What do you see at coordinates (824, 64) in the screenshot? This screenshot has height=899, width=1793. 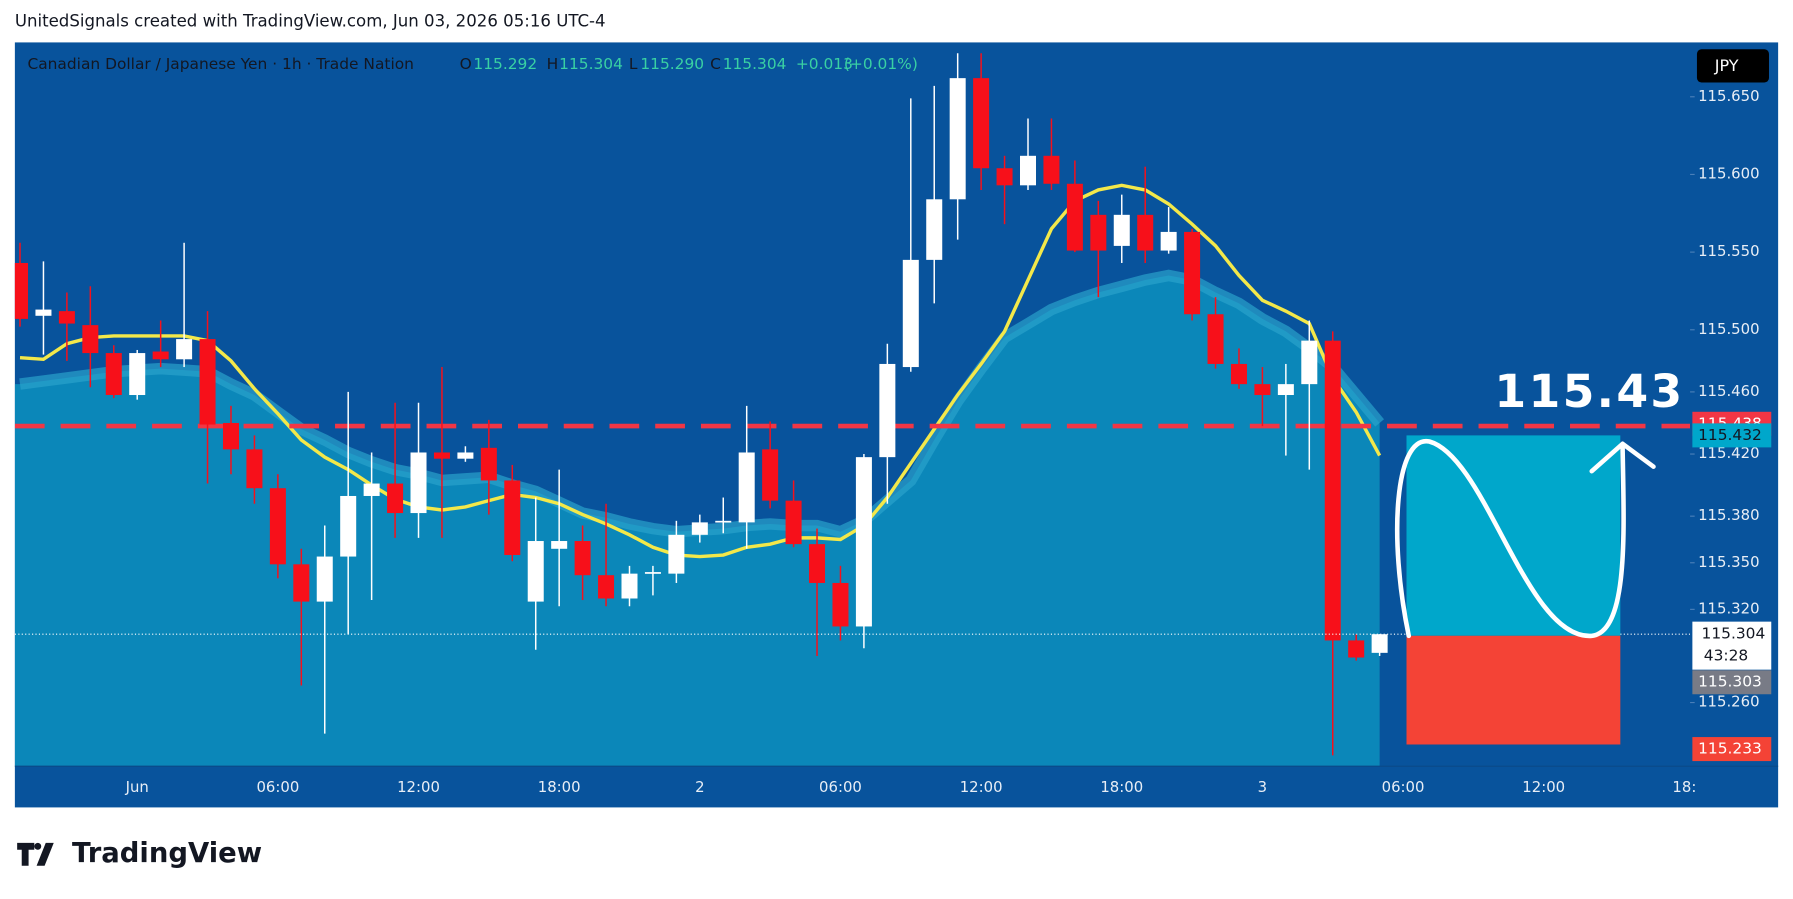 I see `legend-change: +0.013` at bounding box center [824, 64].